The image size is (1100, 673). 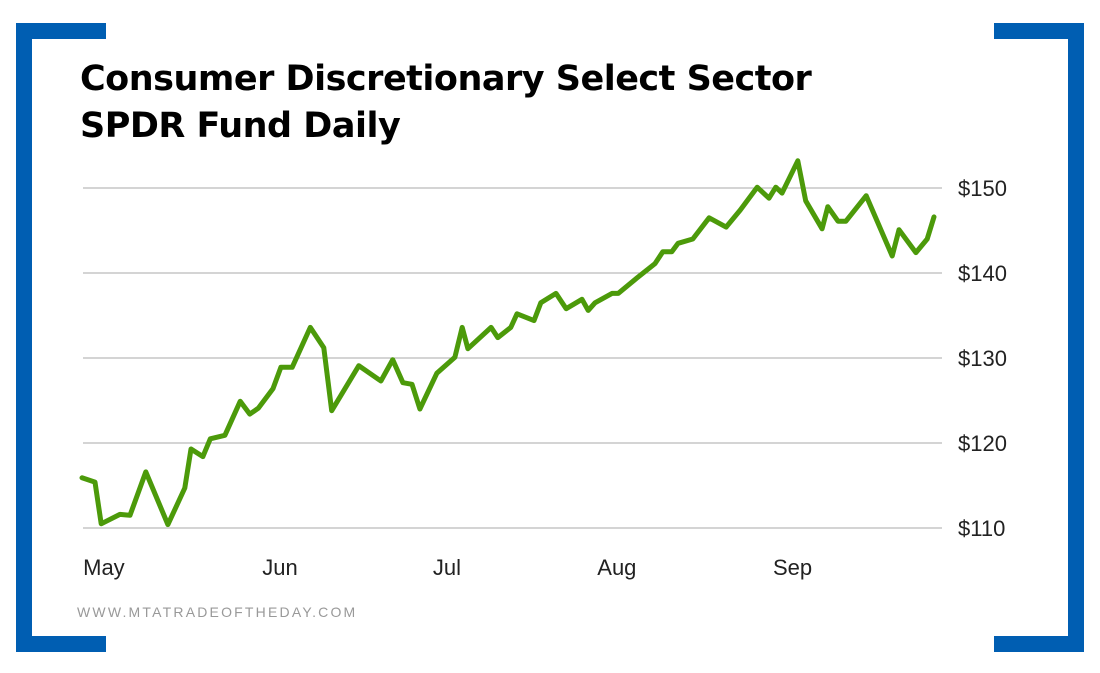 What do you see at coordinates (616, 567) in the screenshot?
I see `x-tick-label: Aug` at bounding box center [616, 567].